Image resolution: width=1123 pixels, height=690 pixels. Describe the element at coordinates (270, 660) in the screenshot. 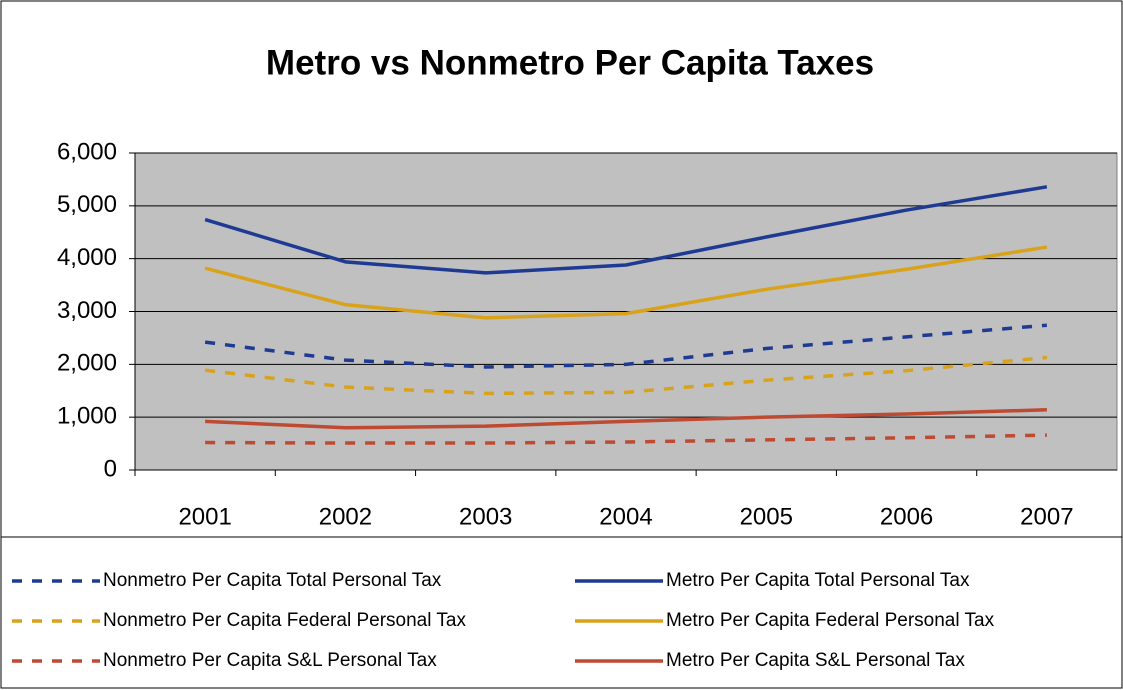

I see `legend-label: Nonmetro Per Capita S&L Personal Tax` at that location.